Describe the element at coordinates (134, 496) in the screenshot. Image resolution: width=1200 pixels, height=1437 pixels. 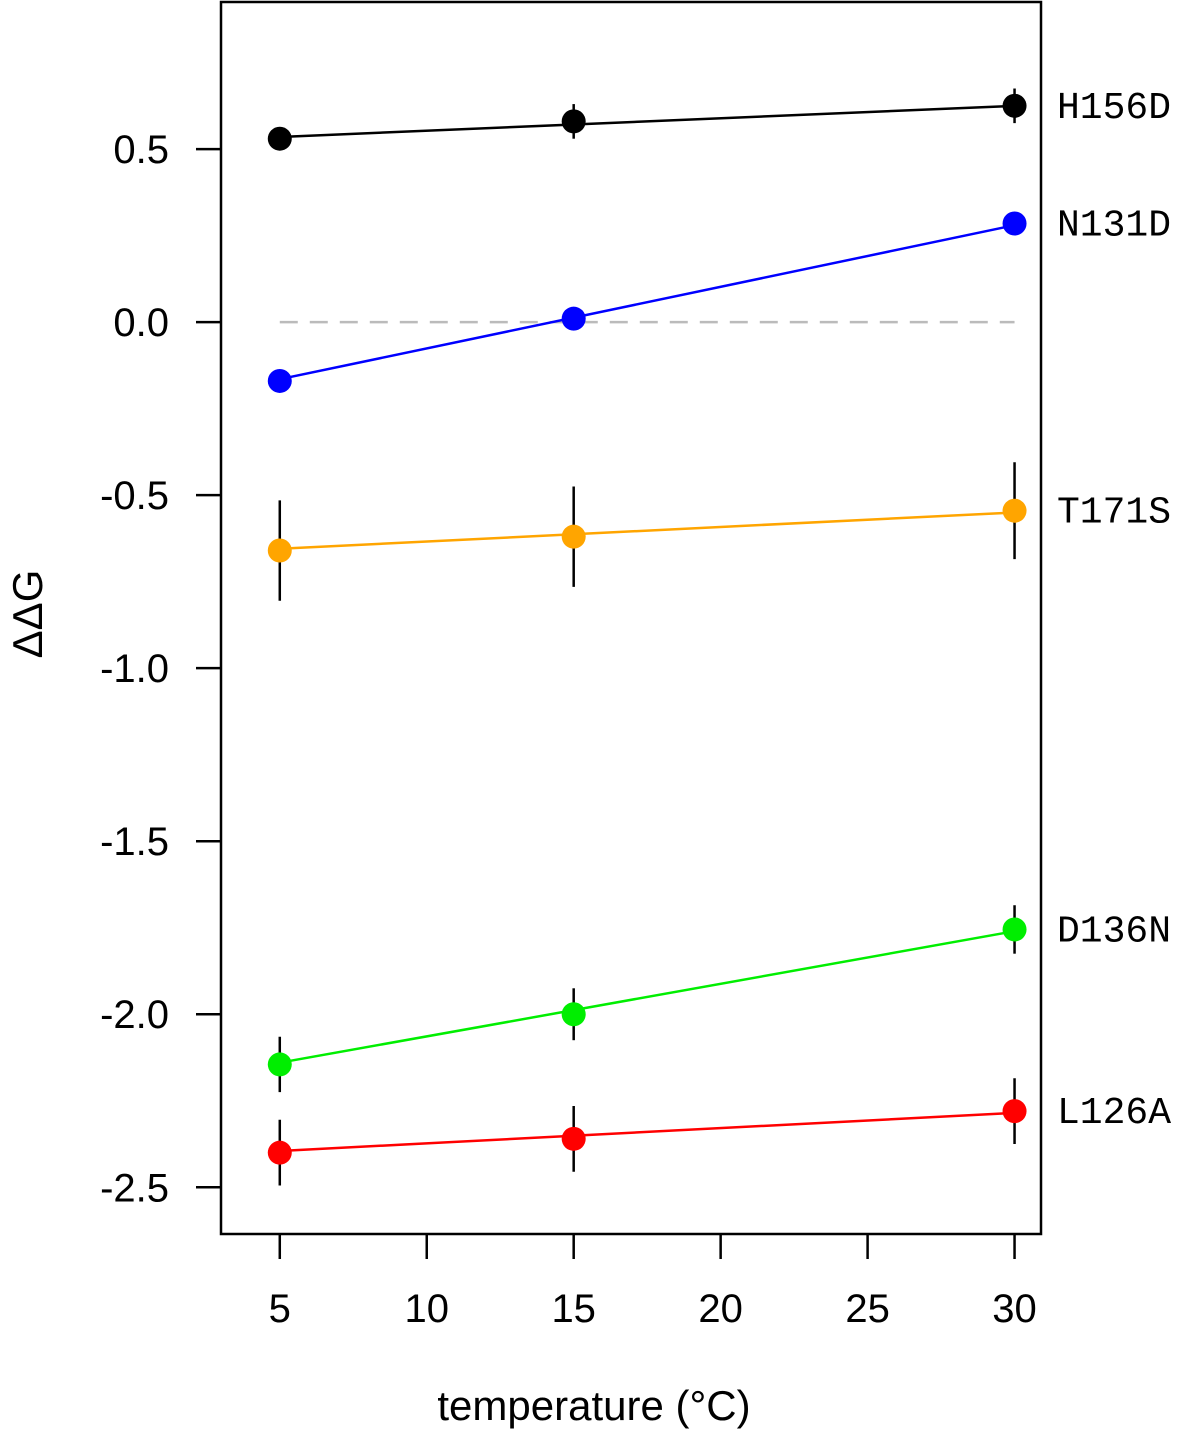
I see `y-tick-label: -0.5` at that location.